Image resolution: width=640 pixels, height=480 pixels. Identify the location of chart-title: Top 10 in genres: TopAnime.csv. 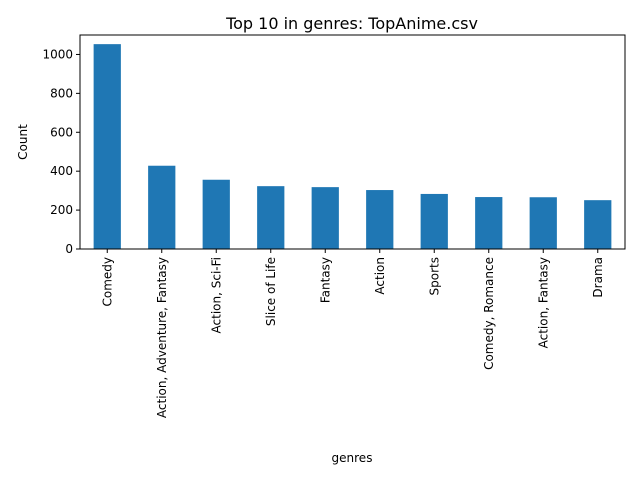
(351, 23).